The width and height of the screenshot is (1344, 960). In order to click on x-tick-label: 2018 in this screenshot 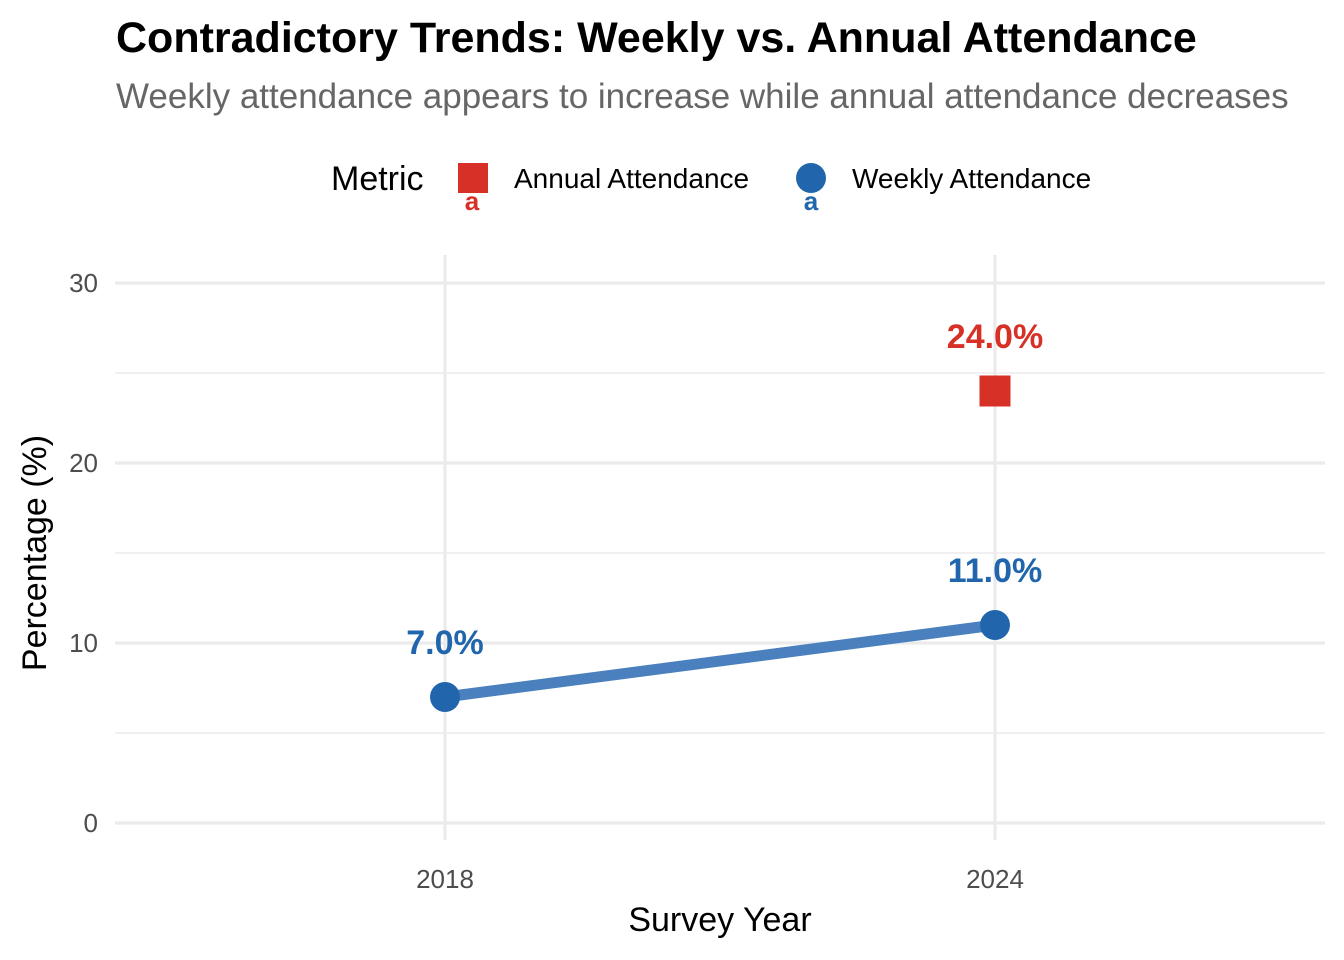, I will do `click(445, 879)`.